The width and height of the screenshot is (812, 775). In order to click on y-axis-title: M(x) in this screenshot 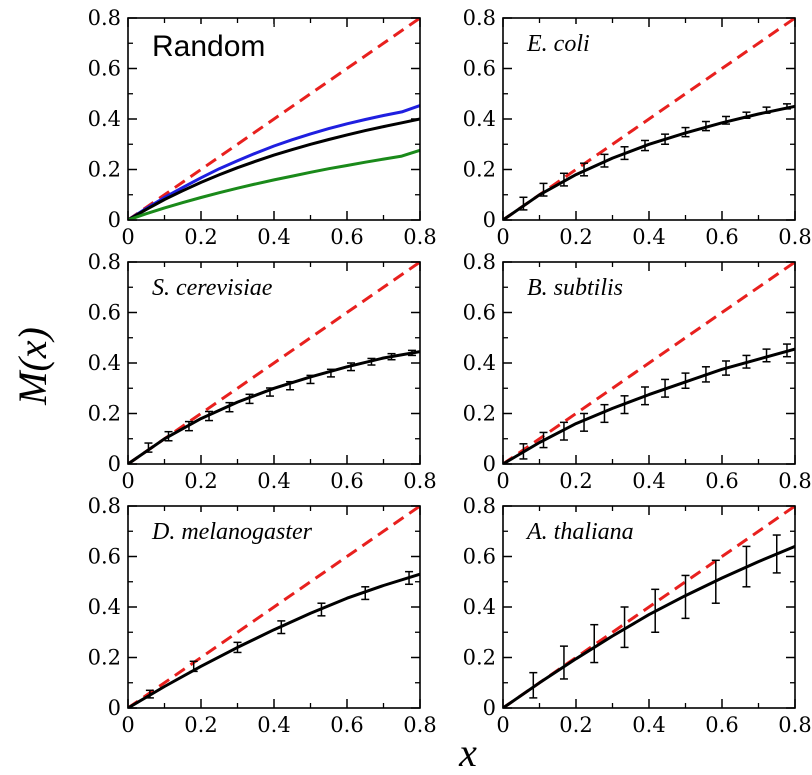, I will do `click(32, 366)`.